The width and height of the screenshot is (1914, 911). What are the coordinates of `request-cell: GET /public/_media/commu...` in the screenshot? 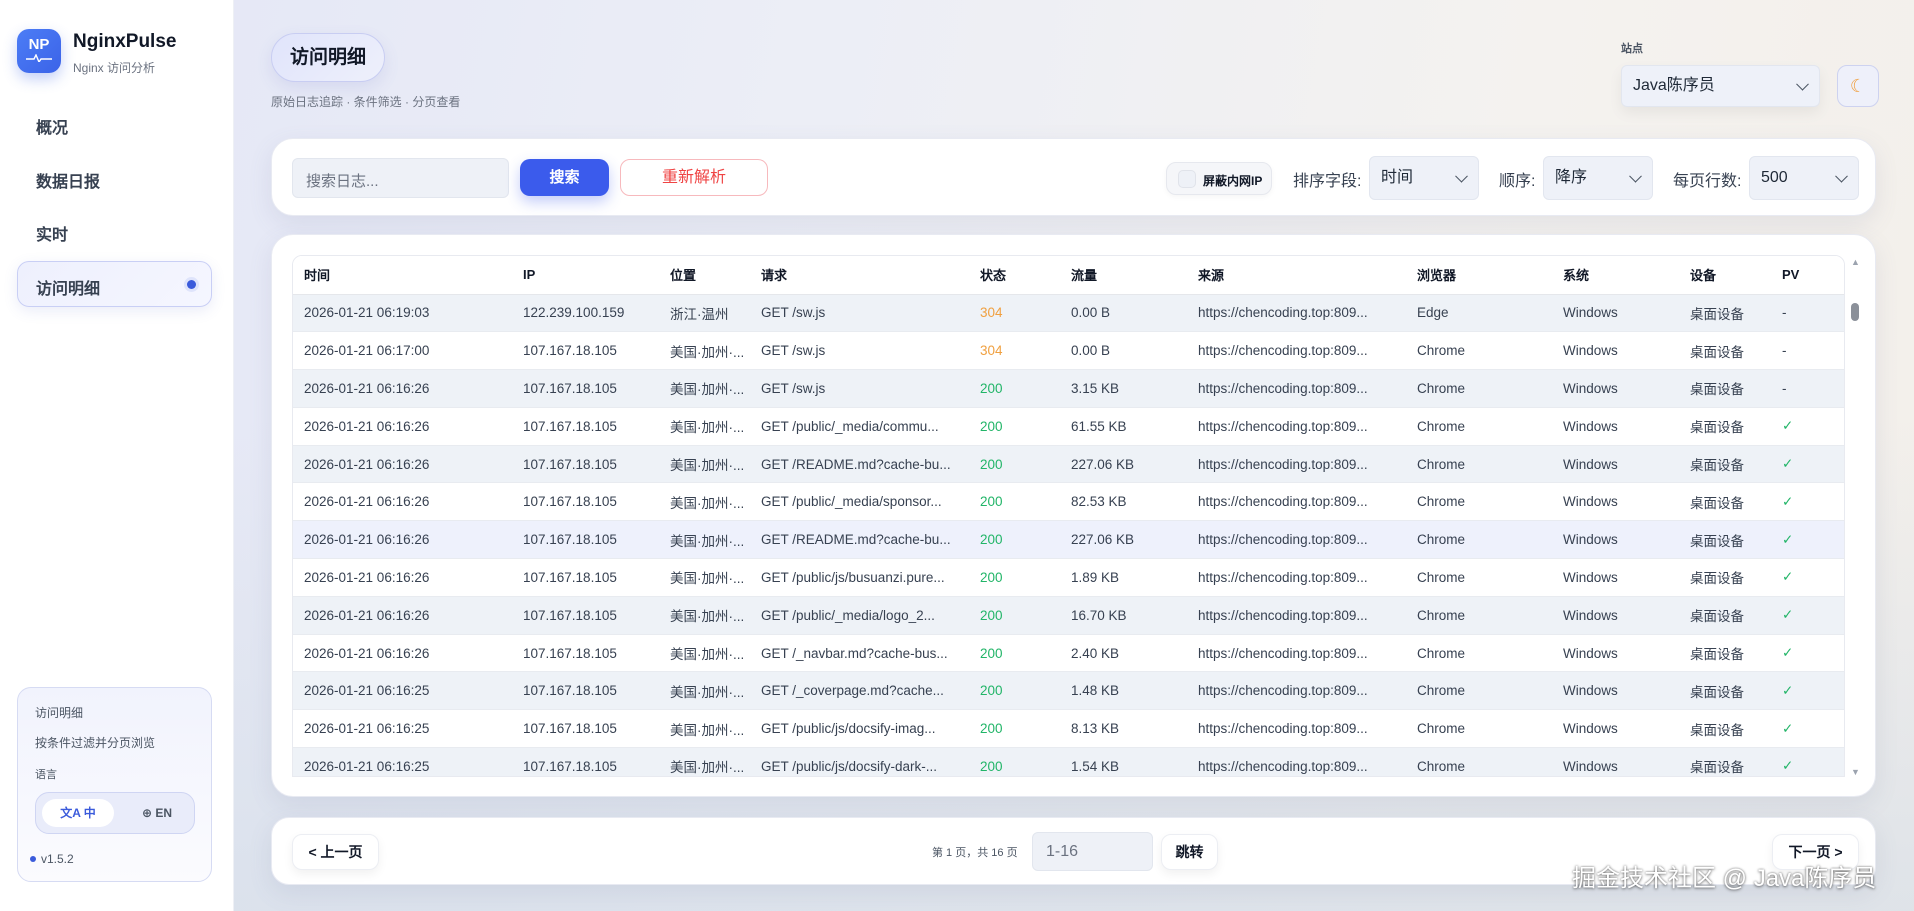 It's located at (859, 426).